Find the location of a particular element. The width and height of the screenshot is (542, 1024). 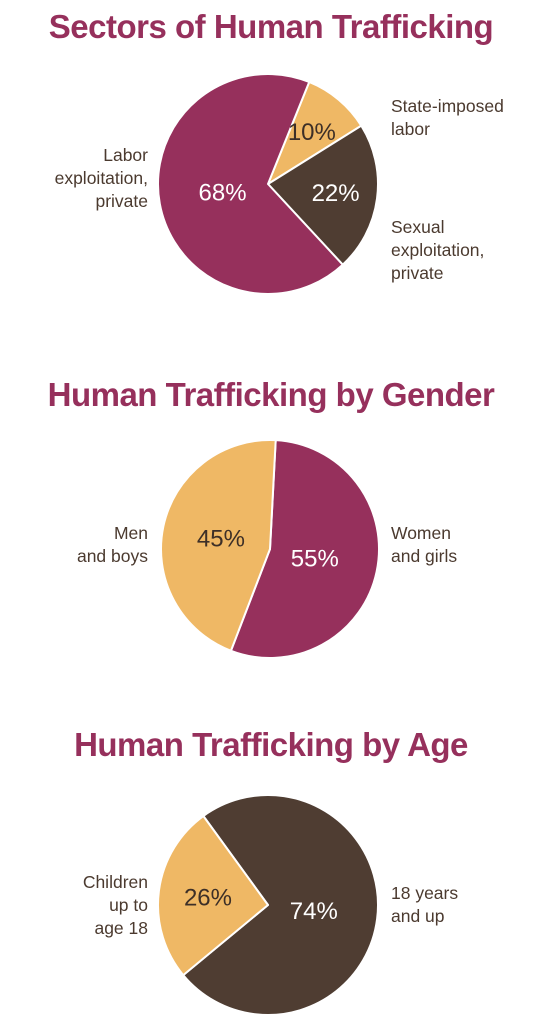

chart-title-sectors: Sectors of Human Trafficking is located at coordinates (271, 26).